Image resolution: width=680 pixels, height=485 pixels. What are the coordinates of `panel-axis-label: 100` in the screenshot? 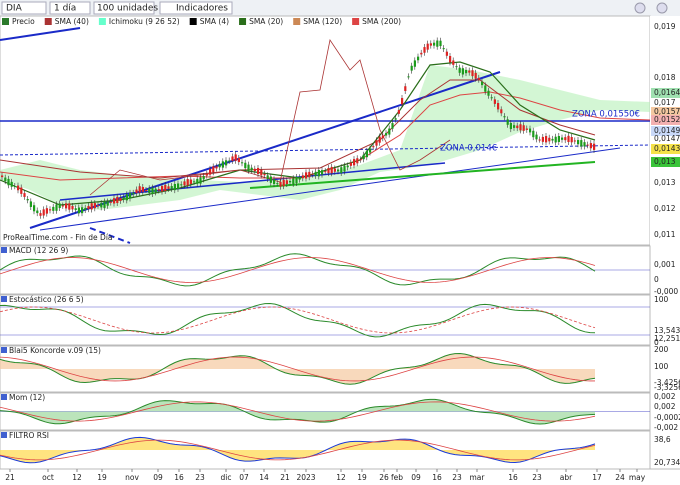 It's located at (661, 299).